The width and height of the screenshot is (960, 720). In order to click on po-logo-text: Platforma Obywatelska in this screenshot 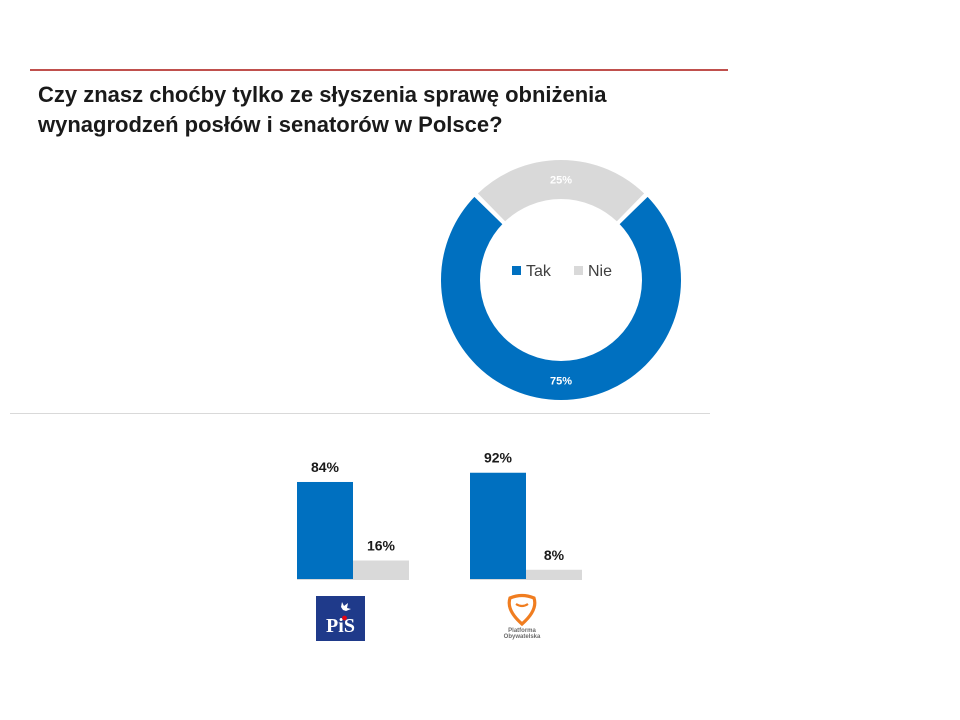, I will do `click(522, 634)`.